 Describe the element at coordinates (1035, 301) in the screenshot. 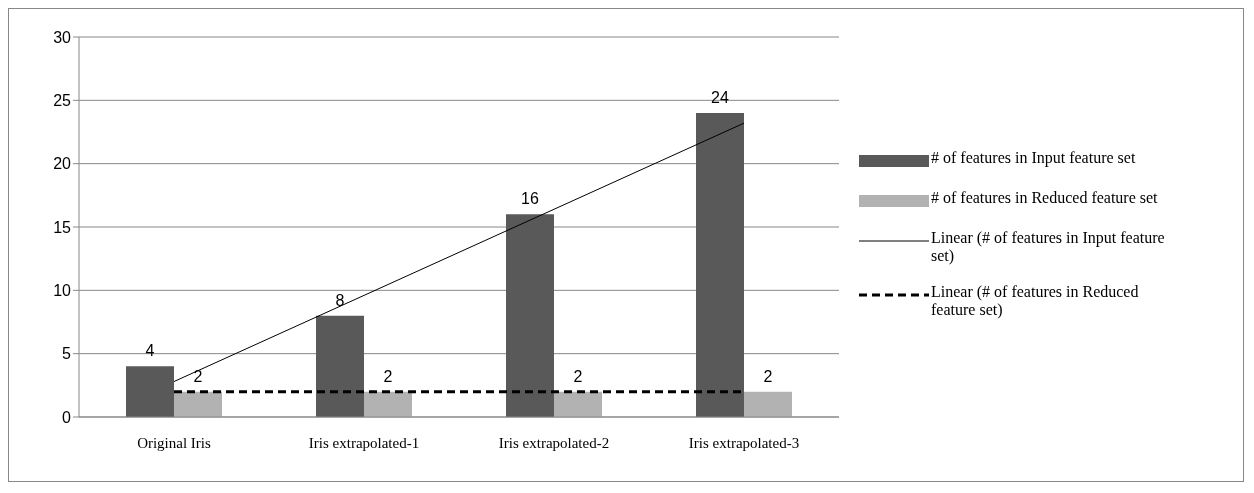

I see `legend-label: Linear (# of features in Reduced feature set)` at that location.